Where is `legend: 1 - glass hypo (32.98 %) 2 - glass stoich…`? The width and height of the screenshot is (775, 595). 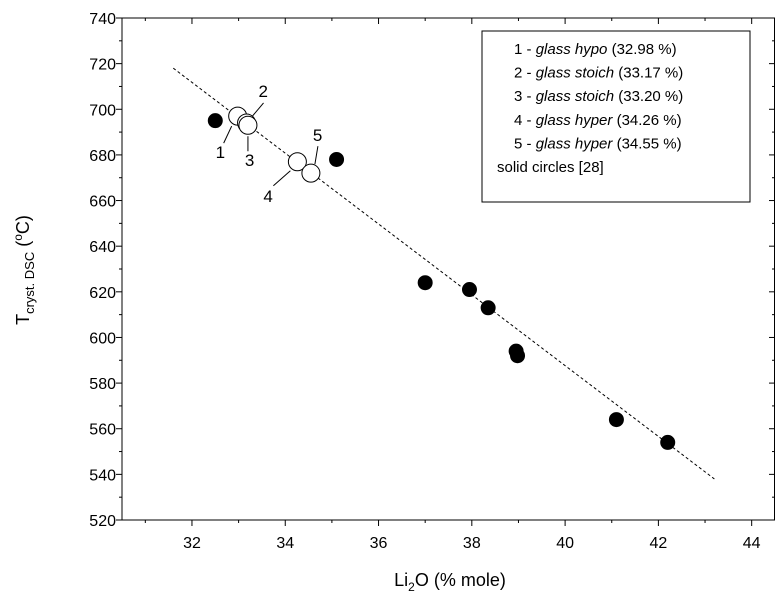
legend: 1 - glass hypo (32.98 %) 2 - glass stoich… is located at coordinates (616, 116).